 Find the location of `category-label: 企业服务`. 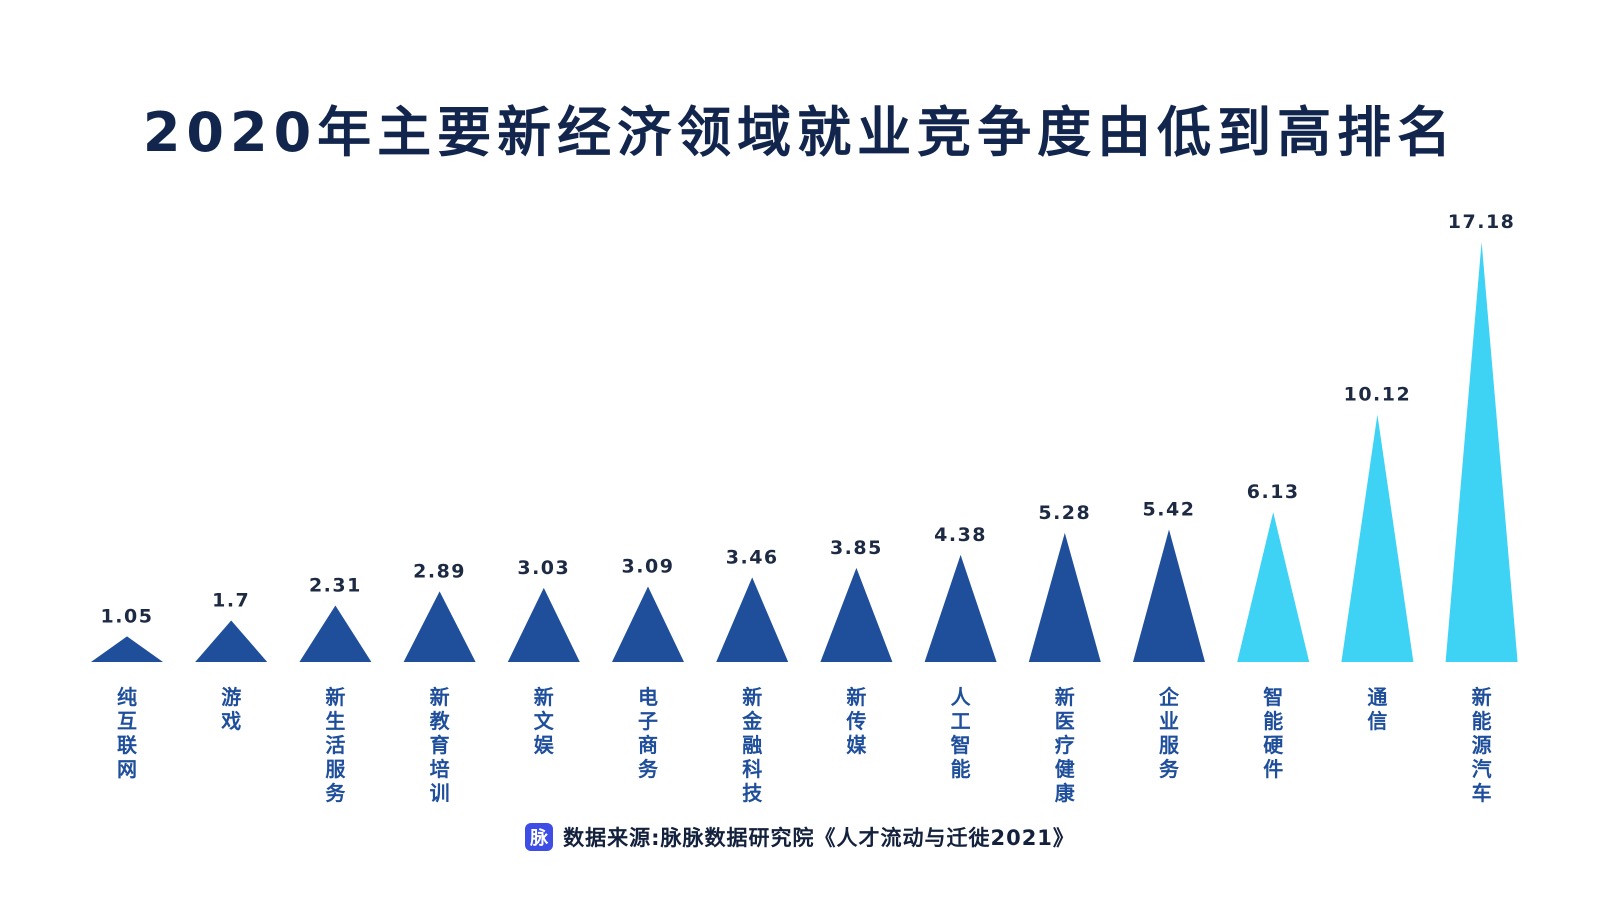

category-label: 企业服务 is located at coordinates (1169, 733).